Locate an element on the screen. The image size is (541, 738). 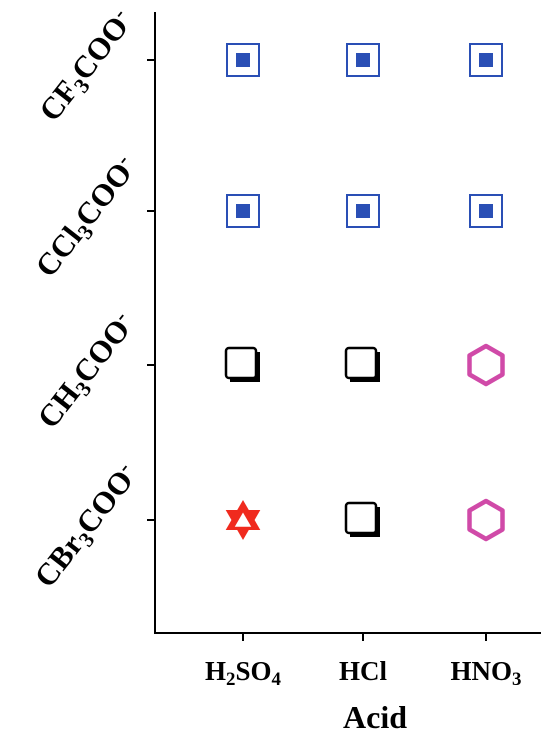
x-axis-title: Acid is located at coordinates (375, 717).